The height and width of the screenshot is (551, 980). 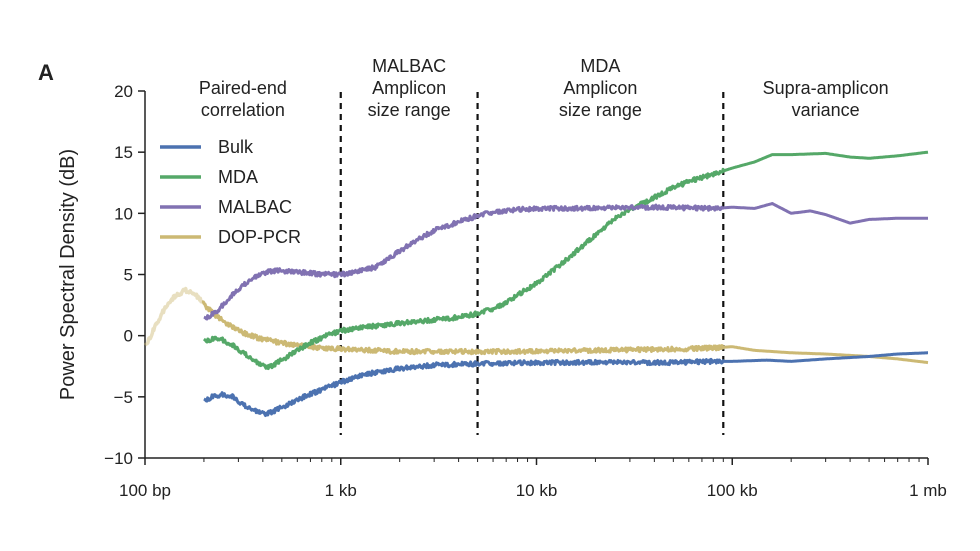 I want to click on legend-label: MDA, so click(x=238, y=177).